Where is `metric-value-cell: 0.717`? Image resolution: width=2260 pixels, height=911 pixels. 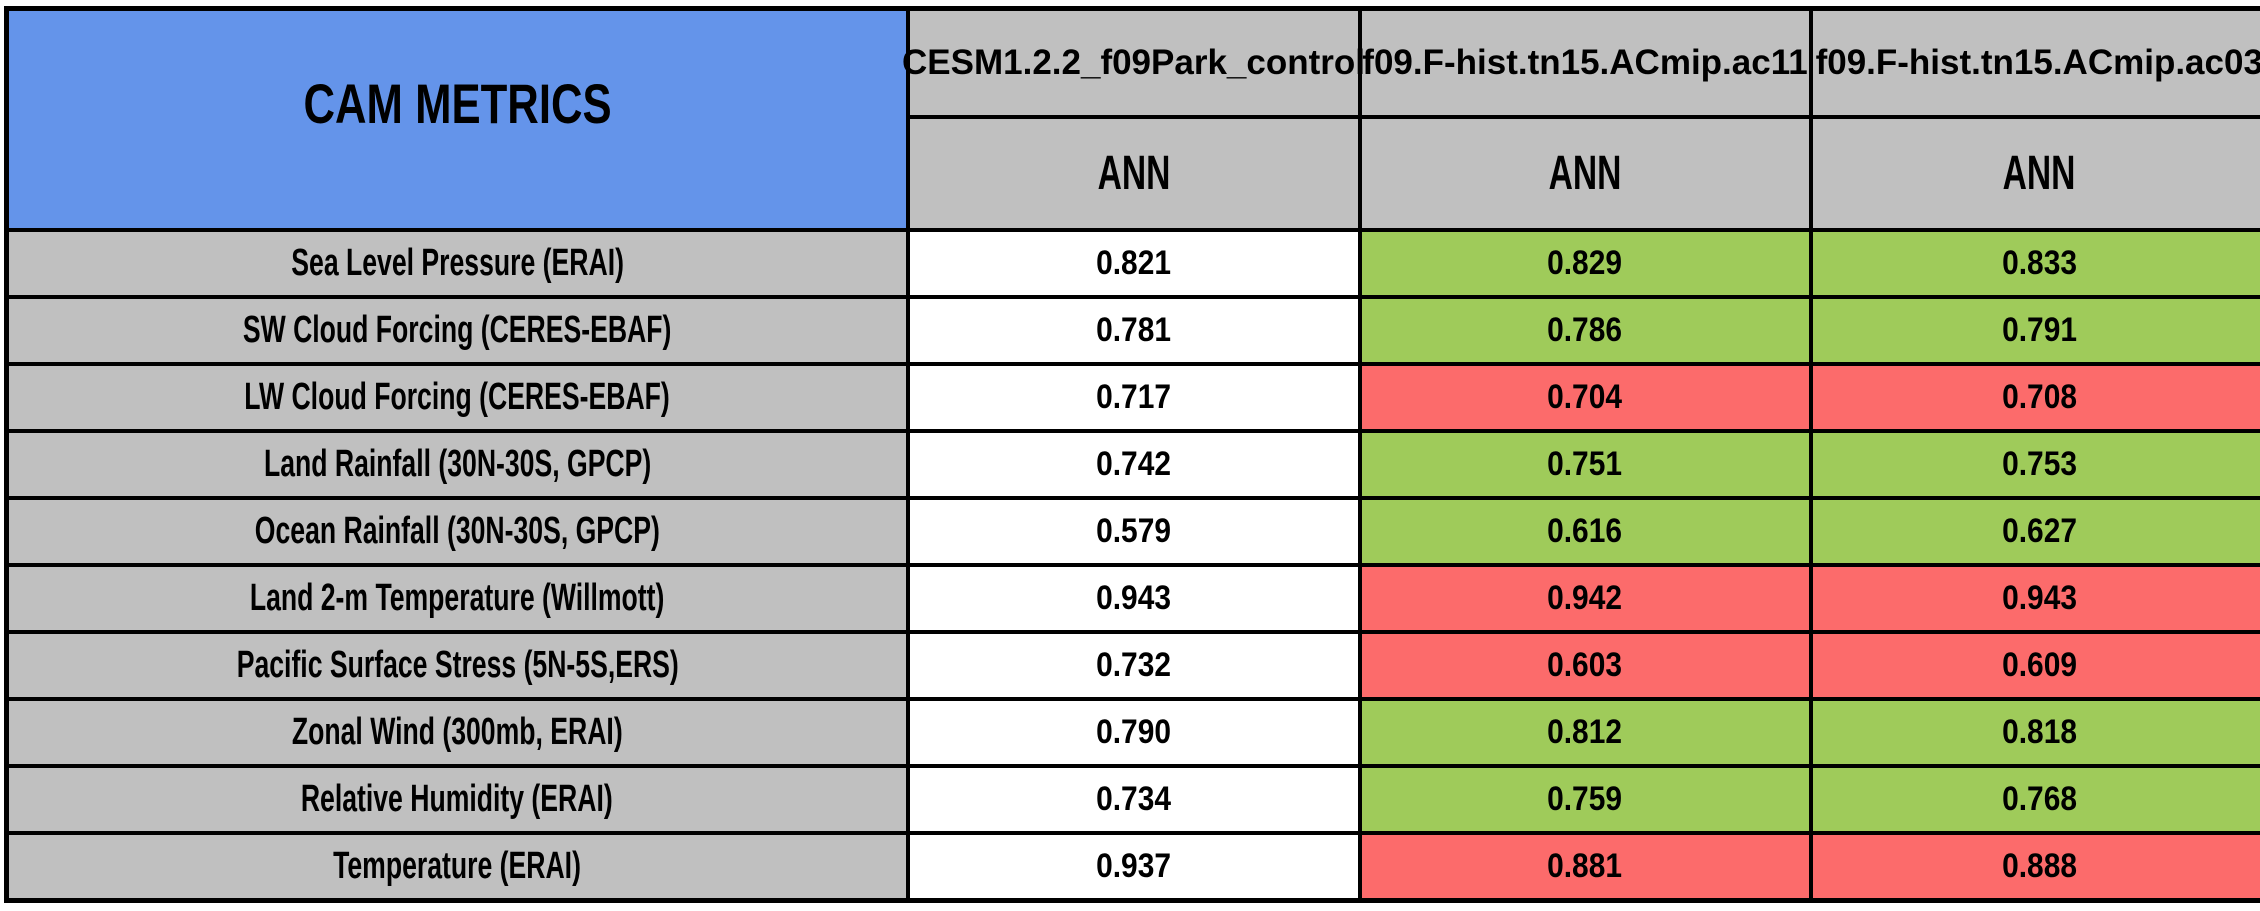
metric-value-cell: 0.717 is located at coordinates (1133, 397).